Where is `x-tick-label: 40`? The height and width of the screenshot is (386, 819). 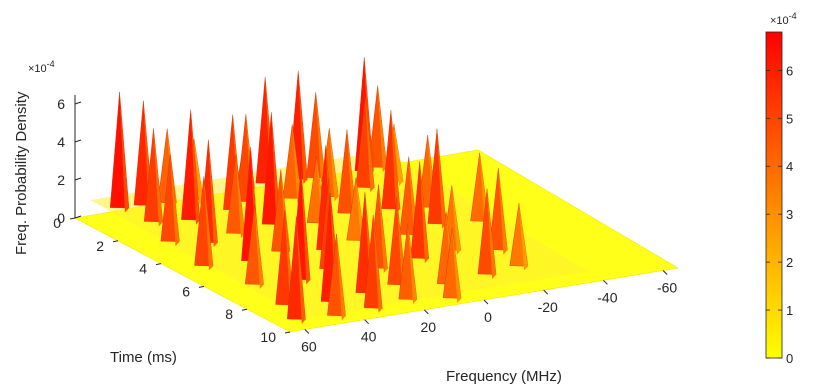 x-tick-label: 40 is located at coordinates (369, 337).